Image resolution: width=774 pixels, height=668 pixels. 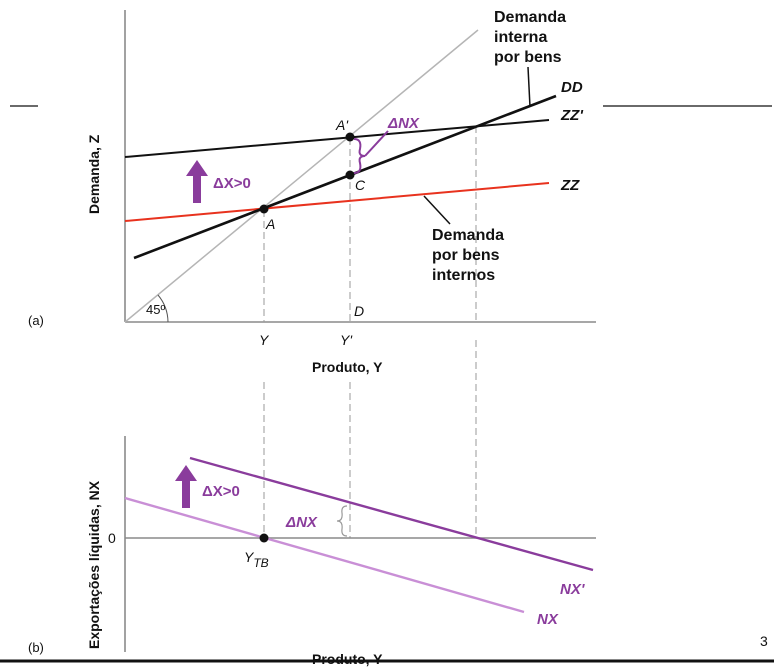 I want to click on panel-a-delta-brace, so click(x=359, y=156).